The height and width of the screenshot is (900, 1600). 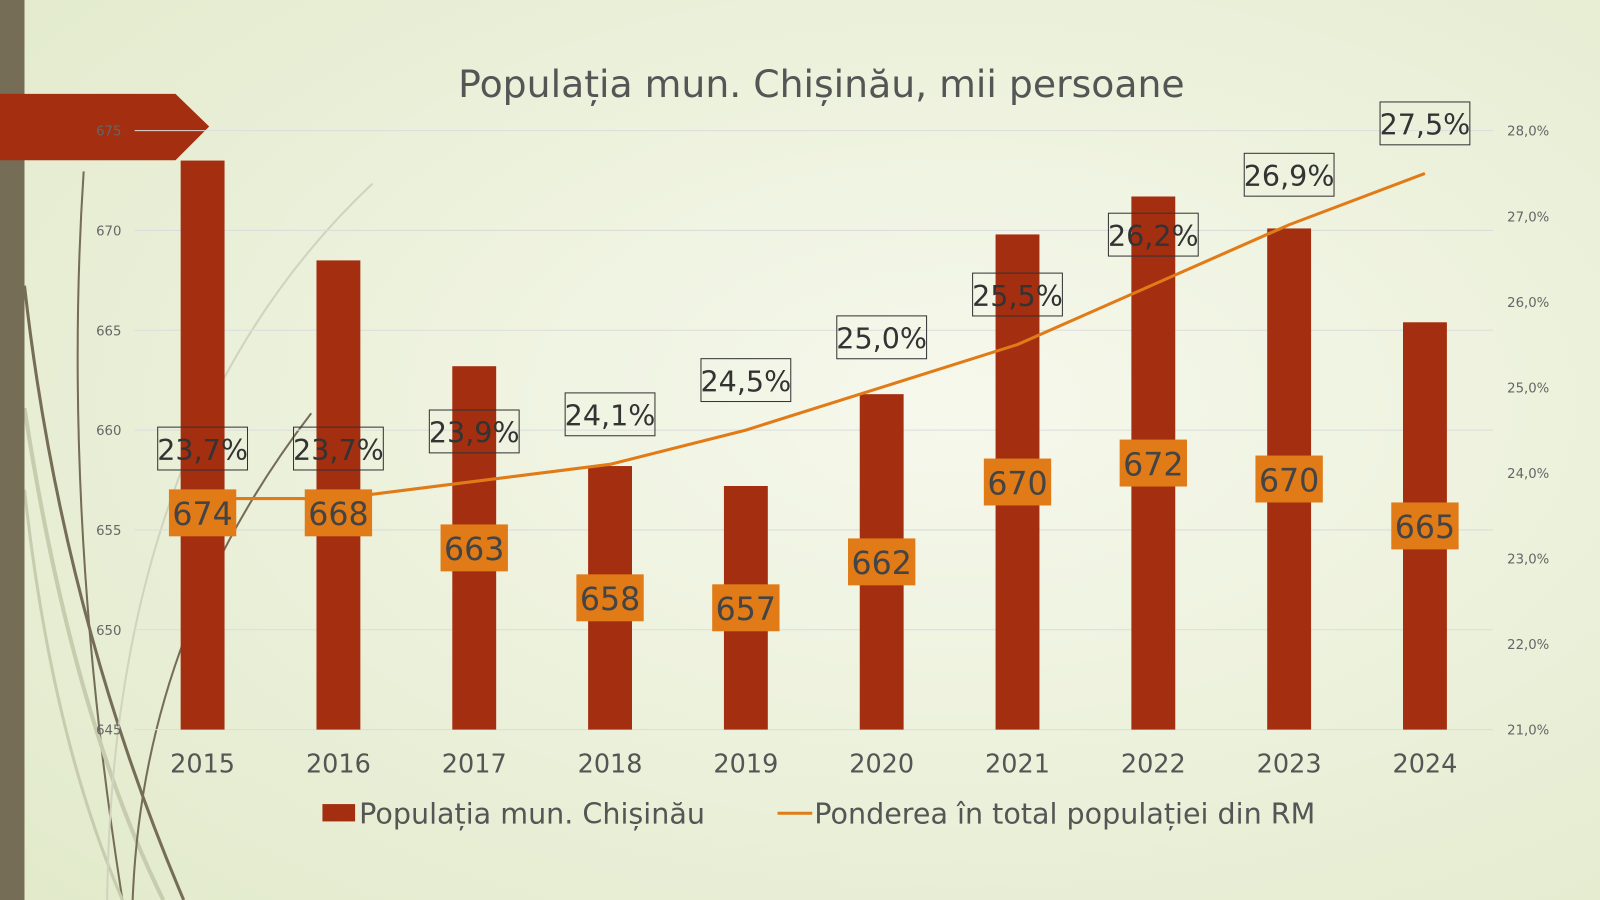 I want to click on x-tick-label: 2018, so click(x=610, y=764).